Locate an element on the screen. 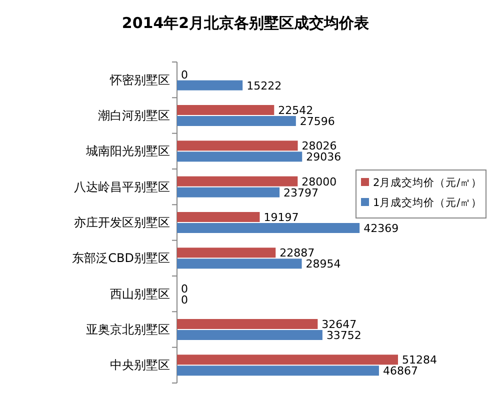  data-label: 22542 is located at coordinates (296, 110).